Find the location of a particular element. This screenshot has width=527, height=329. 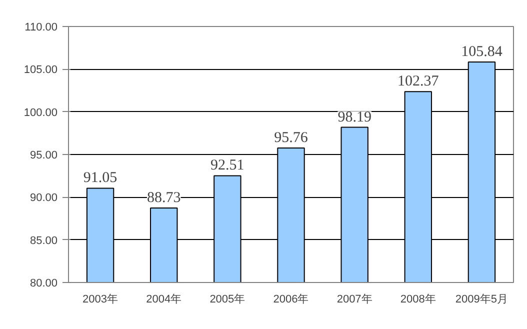

y-tick-label: 110.00 is located at coordinates (41, 28).